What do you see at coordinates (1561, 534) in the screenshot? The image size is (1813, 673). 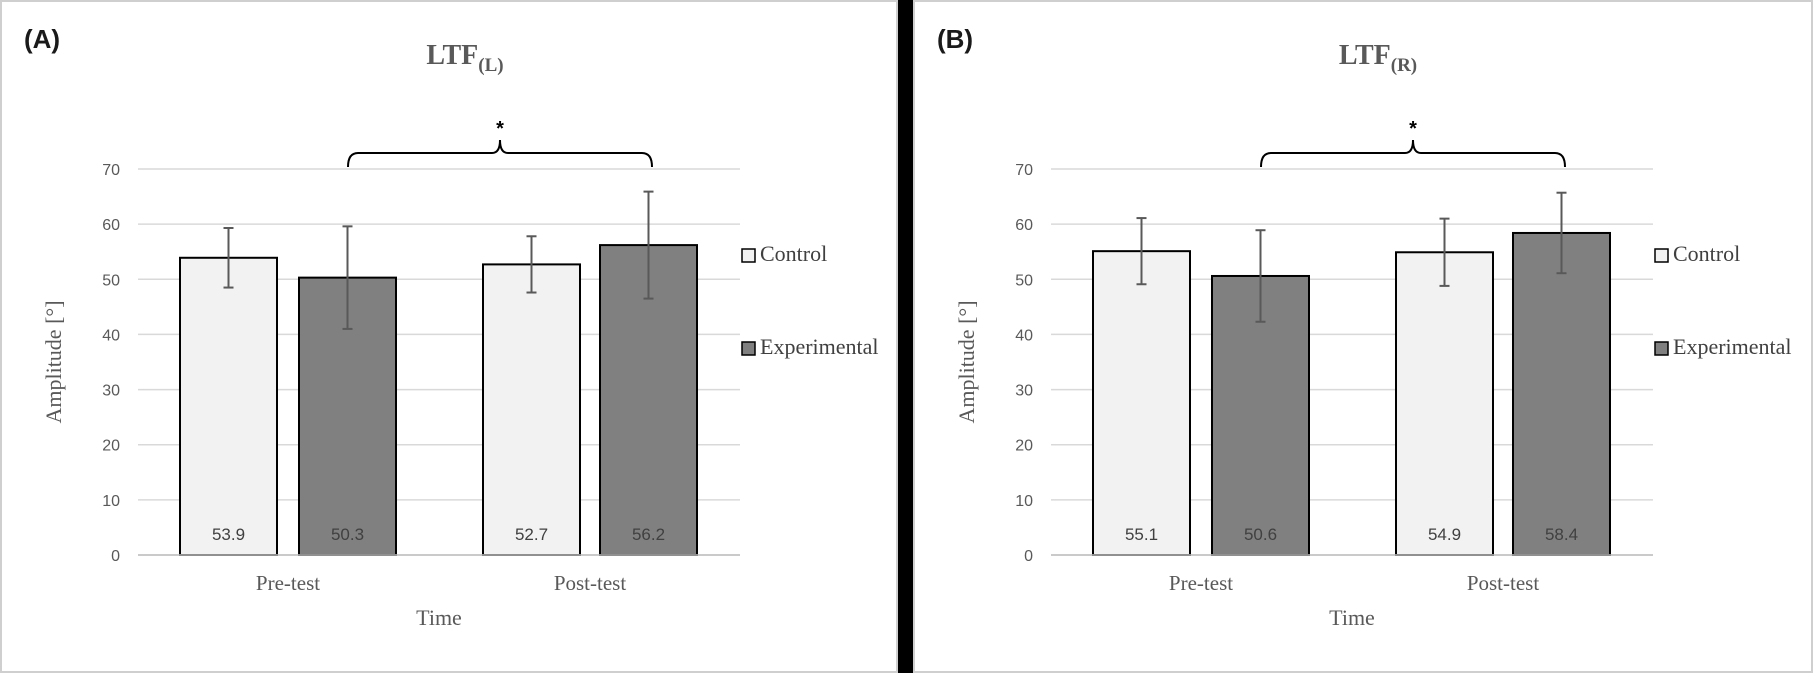 I see `data-label: 58.4` at bounding box center [1561, 534].